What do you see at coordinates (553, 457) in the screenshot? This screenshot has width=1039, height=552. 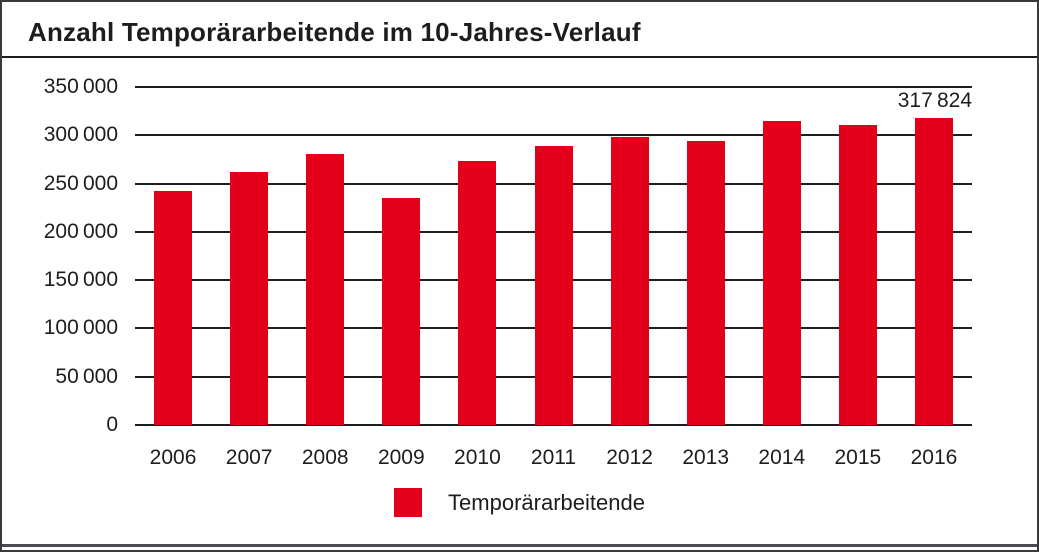 I see `x-axis-label-2011: 2011` at bounding box center [553, 457].